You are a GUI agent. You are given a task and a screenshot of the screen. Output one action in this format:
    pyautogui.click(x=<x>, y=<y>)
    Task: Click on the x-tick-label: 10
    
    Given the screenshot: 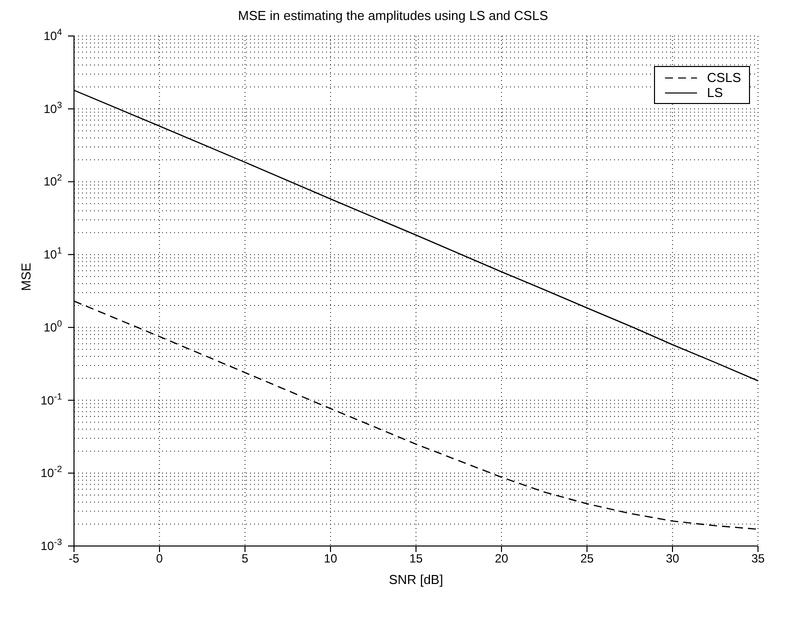 What is the action you would take?
    pyautogui.click(x=331, y=559)
    